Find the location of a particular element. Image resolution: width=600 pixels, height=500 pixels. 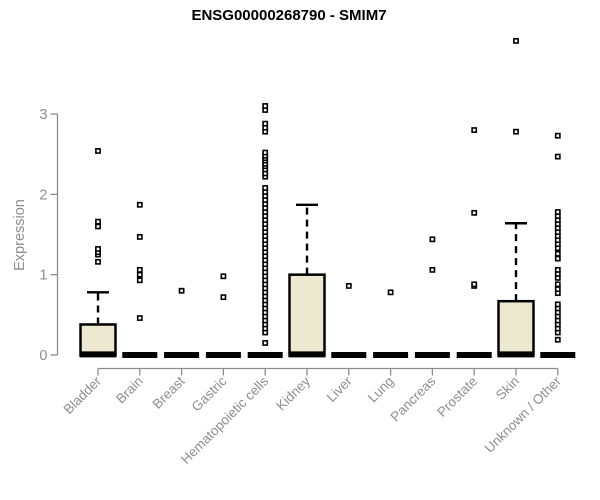

x-tick-label: Unknown / Other is located at coordinates (523, 414).